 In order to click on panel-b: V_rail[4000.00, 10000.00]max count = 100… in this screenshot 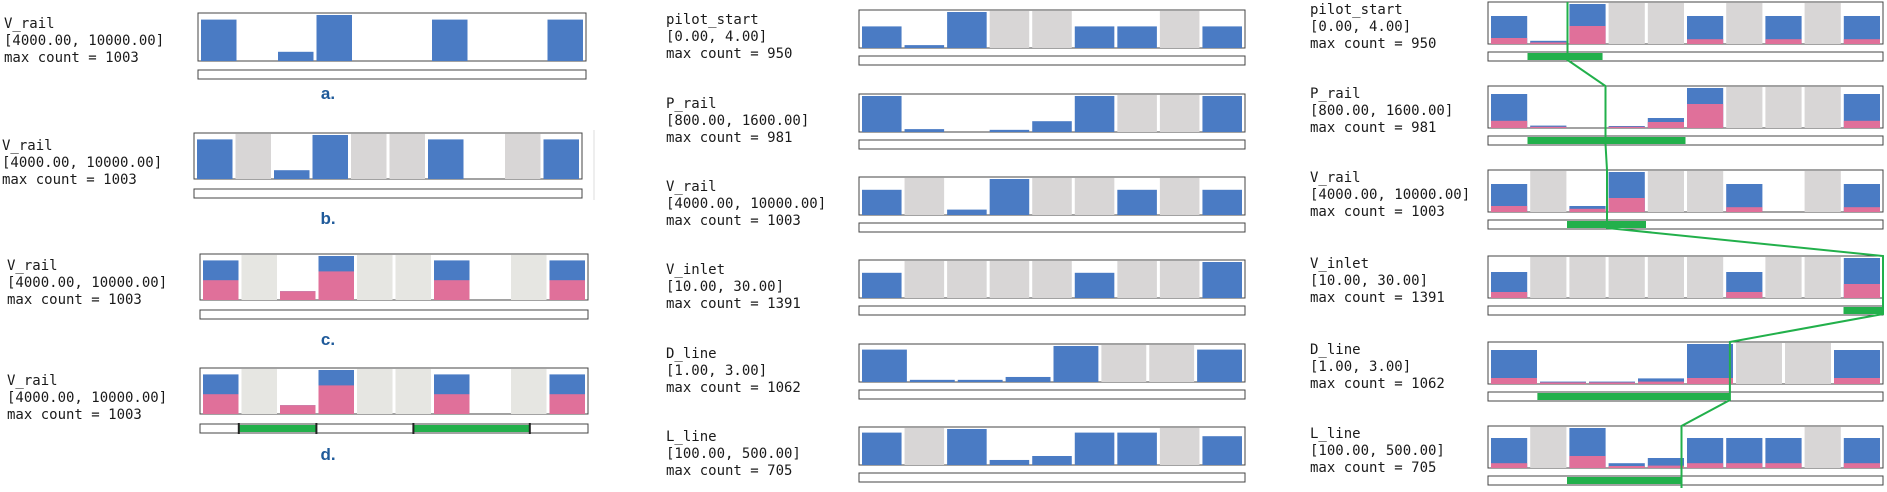, I will do `click(292, 180)`.